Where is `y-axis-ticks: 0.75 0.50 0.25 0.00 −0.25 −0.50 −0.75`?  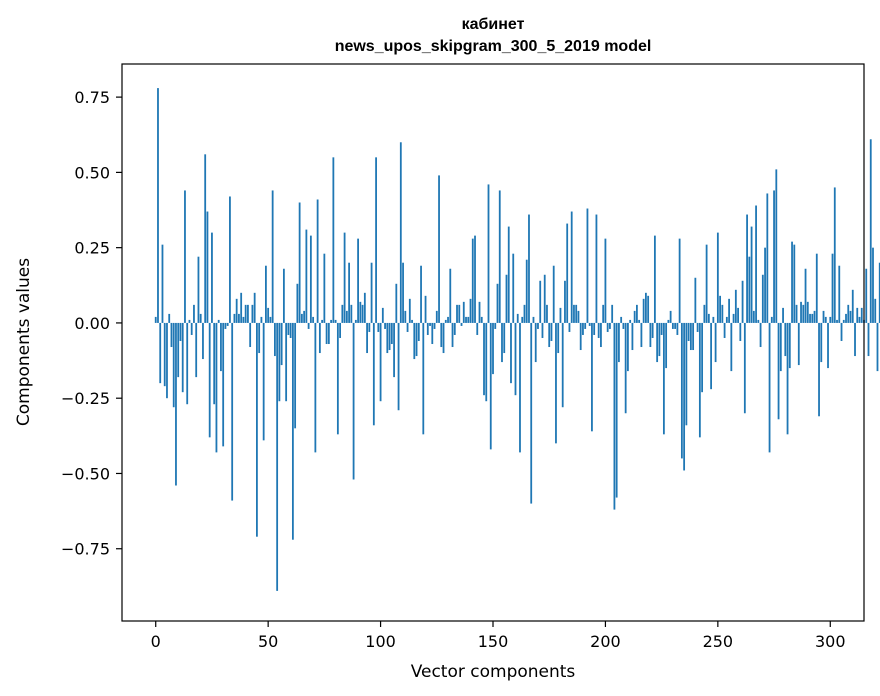
y-axis-ticks: 0.75 0.50 0.25 0.00 −0.25 −0.50 −0.75 is located at coordinates (91, 323).